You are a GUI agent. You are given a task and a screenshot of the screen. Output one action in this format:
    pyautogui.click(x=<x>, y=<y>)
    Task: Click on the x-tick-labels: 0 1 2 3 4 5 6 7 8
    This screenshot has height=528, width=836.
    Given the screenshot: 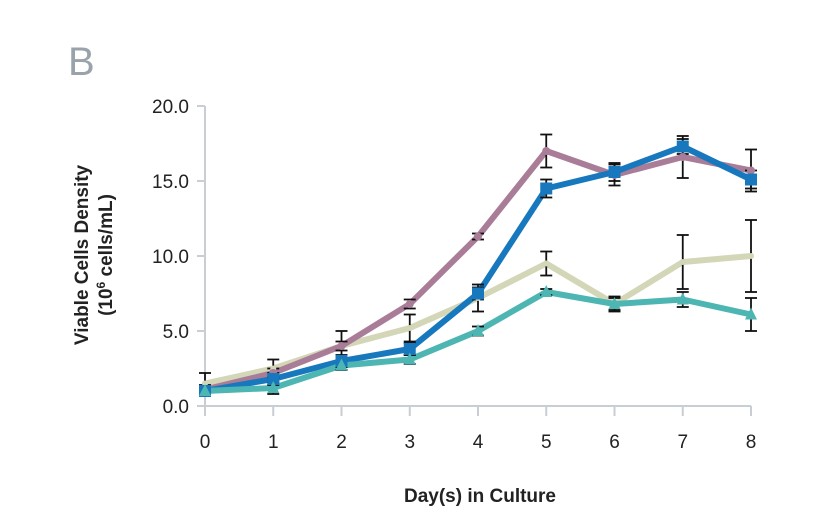 What is the action you would take?
    pyautogui.click(x=478, y=442)
    